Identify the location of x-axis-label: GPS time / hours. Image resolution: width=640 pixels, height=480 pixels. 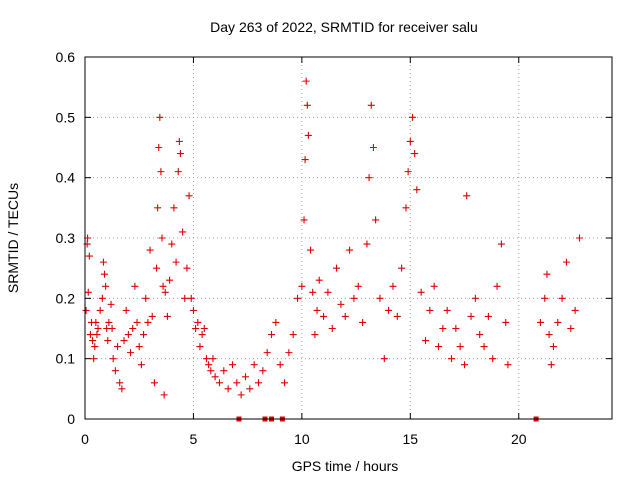
(345, 466).